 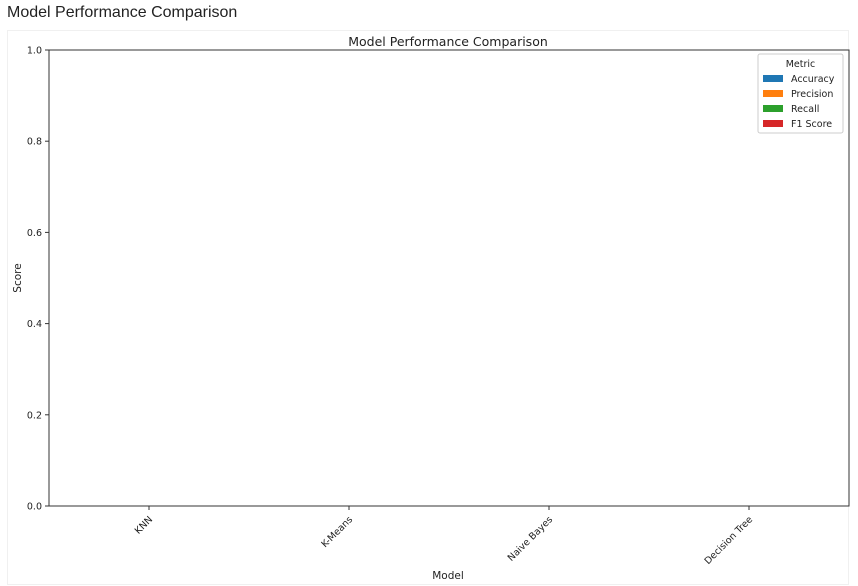 What do you see at coordinates (18, 277) in the screenshot?
I see `y-axis-label: Score` at bounding box center [18, 277].